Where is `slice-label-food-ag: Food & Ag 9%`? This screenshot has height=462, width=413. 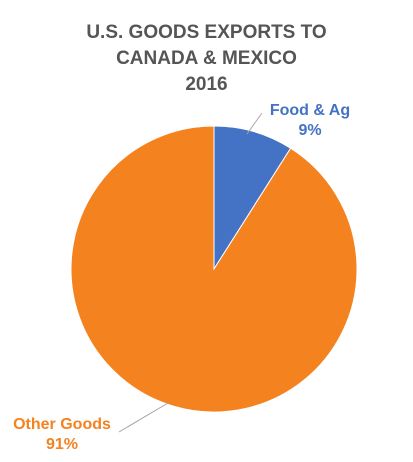 slice-label-food-ag: Food & Ag 9% is located at coordinates (310, 121).